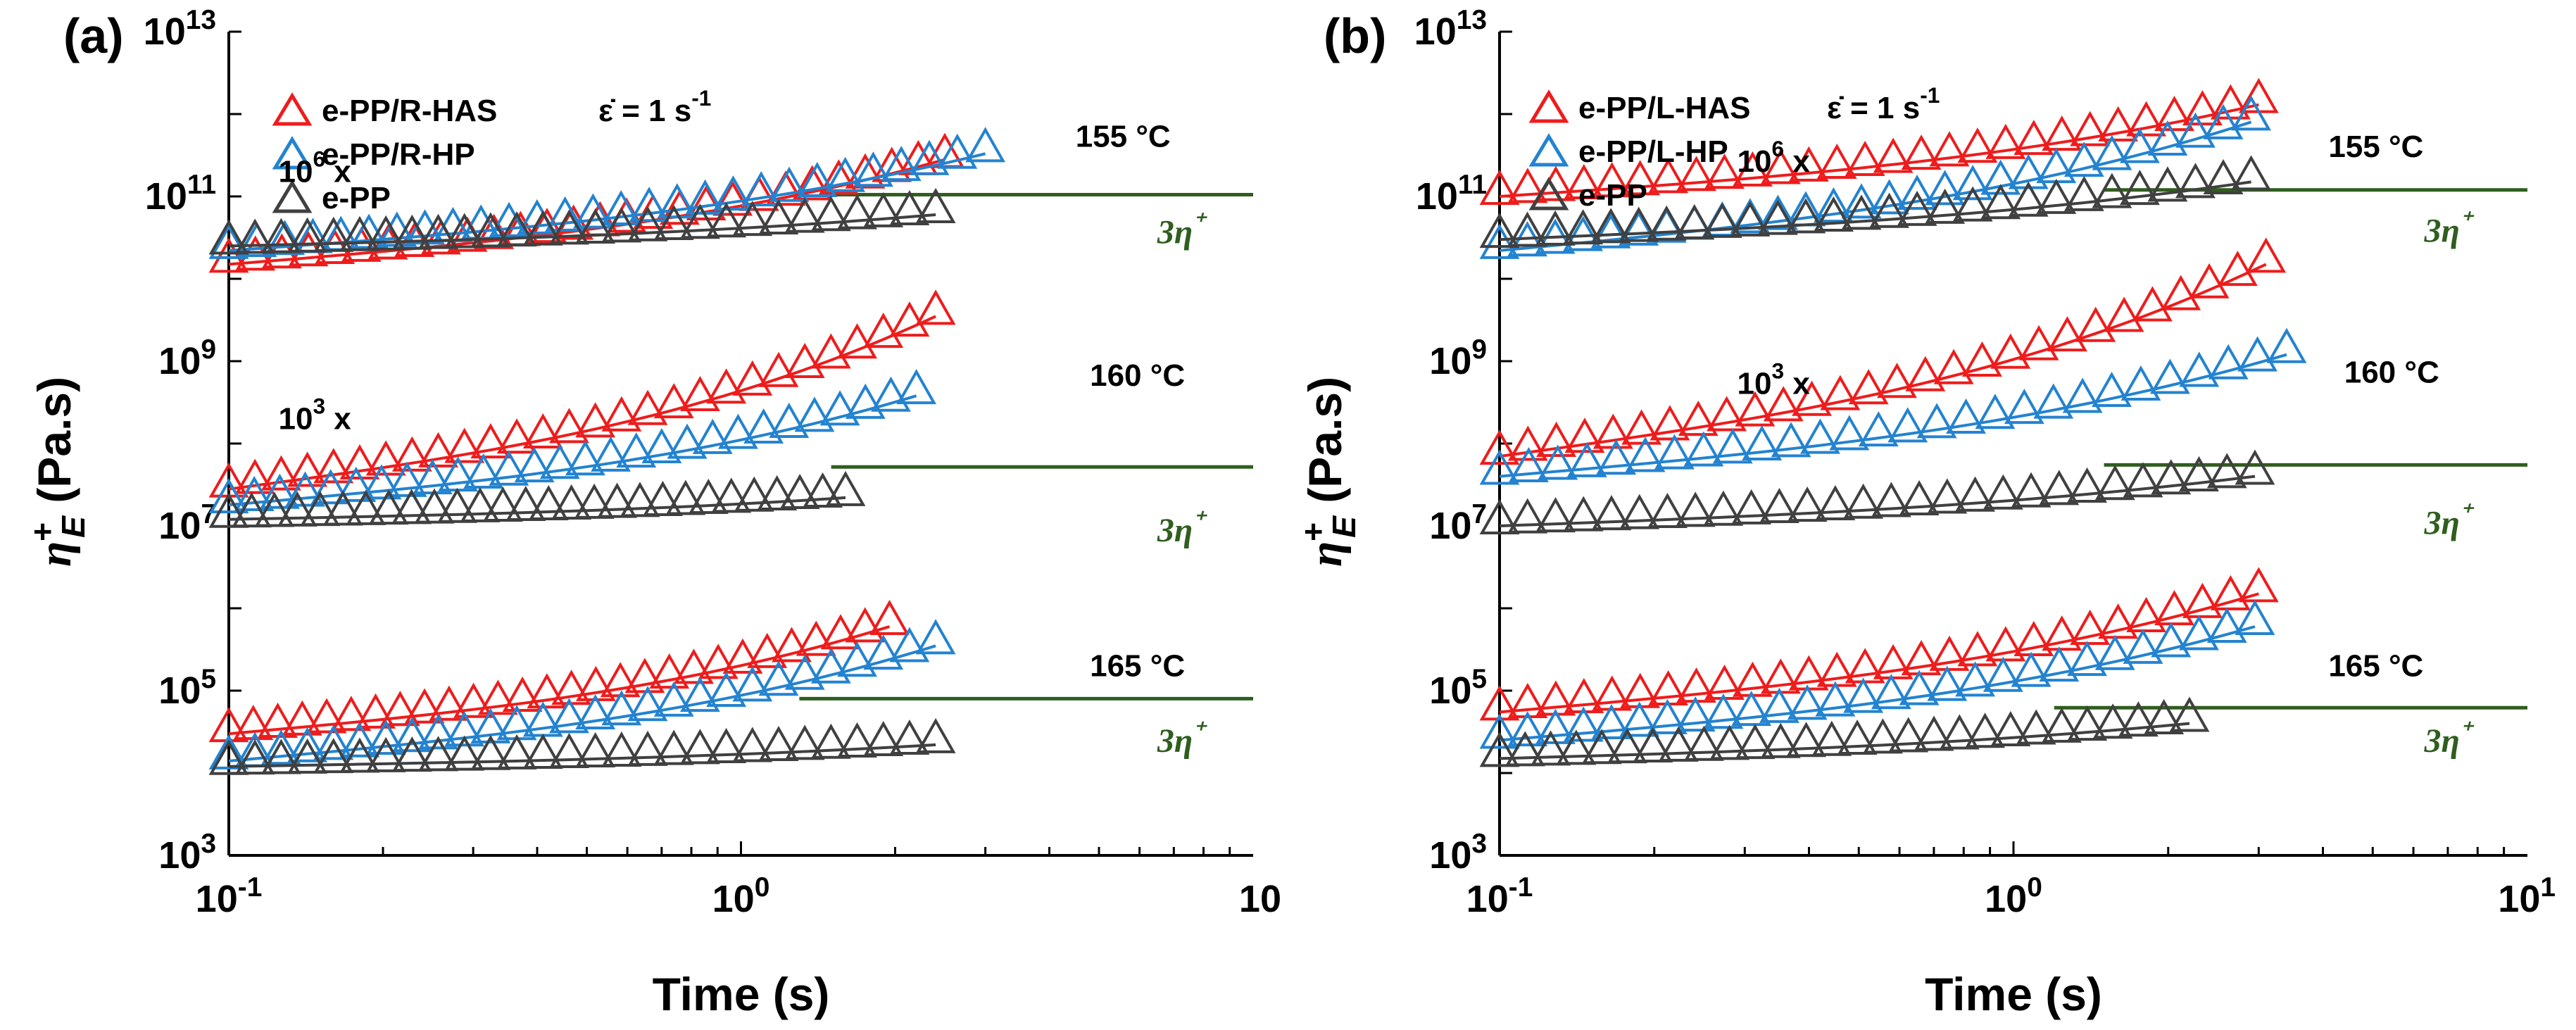  I want to click on x-axis-title: Time (s), so click(2014, 994).